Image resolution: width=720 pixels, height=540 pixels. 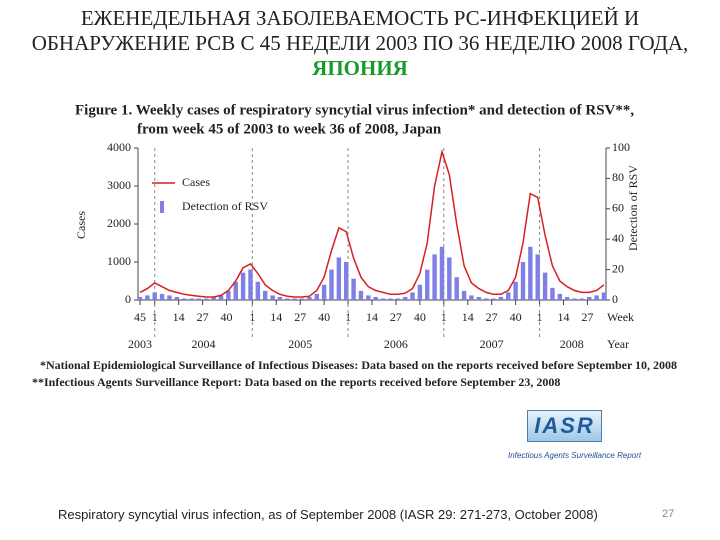 I want to click on year-label: 2008, so click(x=572, y=344).